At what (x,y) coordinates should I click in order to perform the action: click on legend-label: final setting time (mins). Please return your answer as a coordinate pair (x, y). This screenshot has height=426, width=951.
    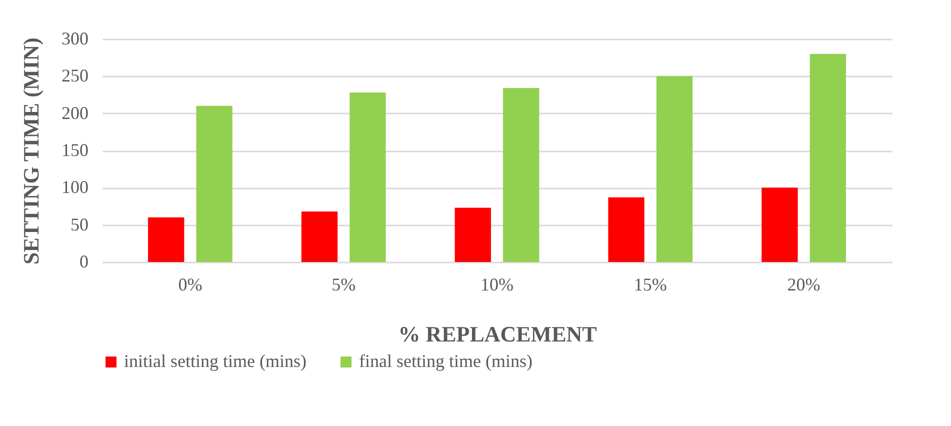
    Looking at the image, I should click on (445, 361).